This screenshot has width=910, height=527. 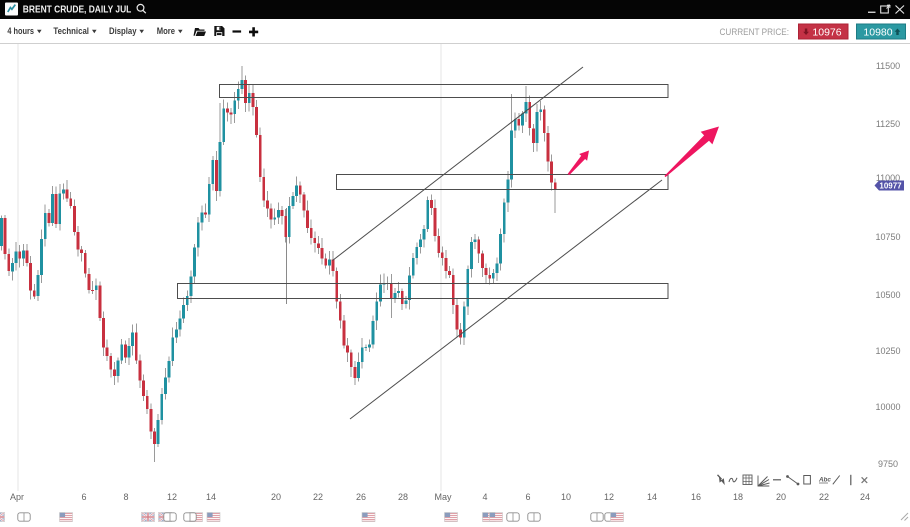 I want to click on svg-text: 10750, so click(x=887, y=237).